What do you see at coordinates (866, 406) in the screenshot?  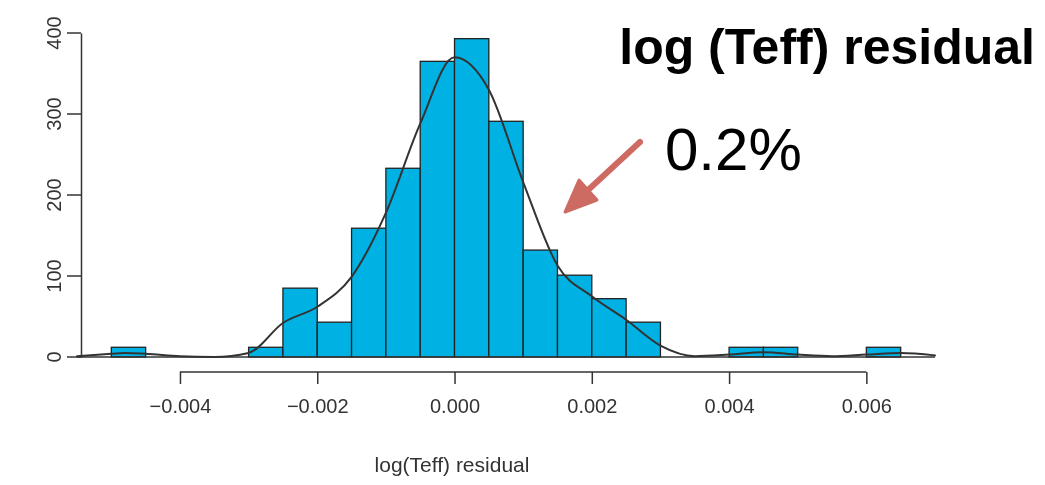 I see `x-tick-label: 0.006` at bounding box center [866, 406].